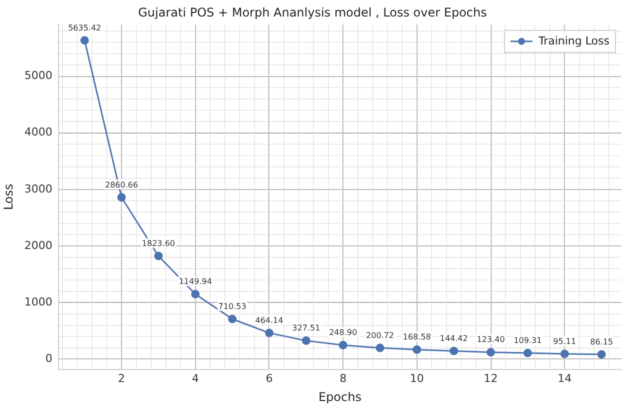 The width and height of the screenshot is (627, 407). What do you see at coordinates (564, 341) in the screenshot?
I see `data-label: 95.11` at bounding box center [564, 341].